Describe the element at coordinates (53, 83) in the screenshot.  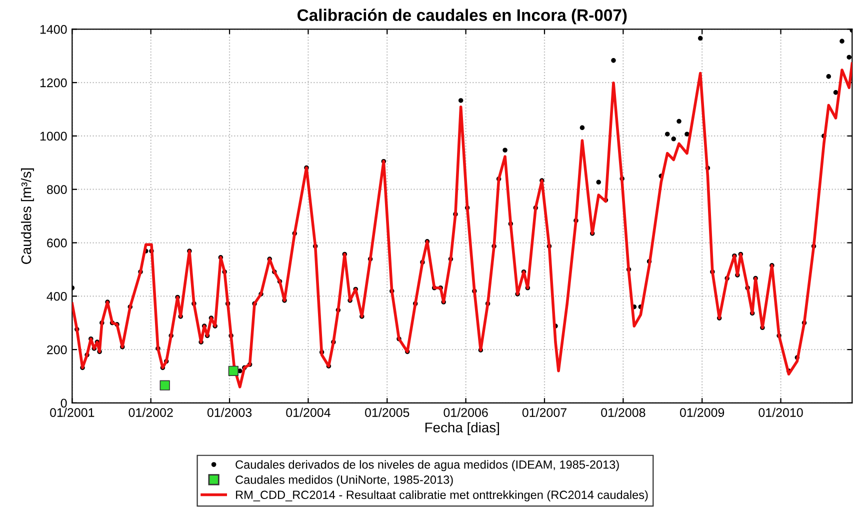
I see `y-tick-label: 1200` at that location.